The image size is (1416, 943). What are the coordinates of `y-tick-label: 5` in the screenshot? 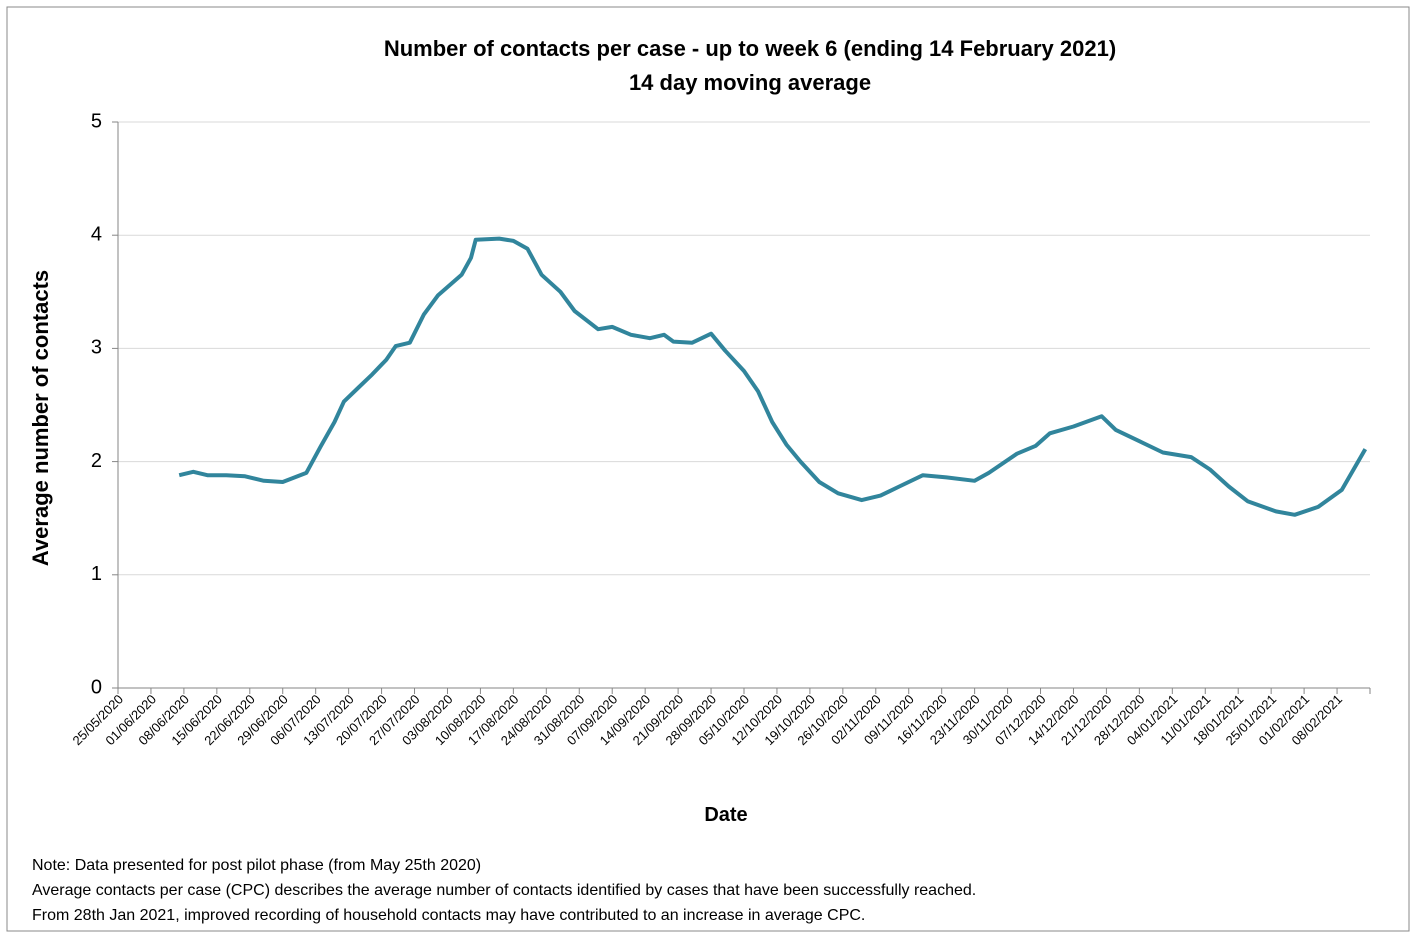 It's located at (96, 121).